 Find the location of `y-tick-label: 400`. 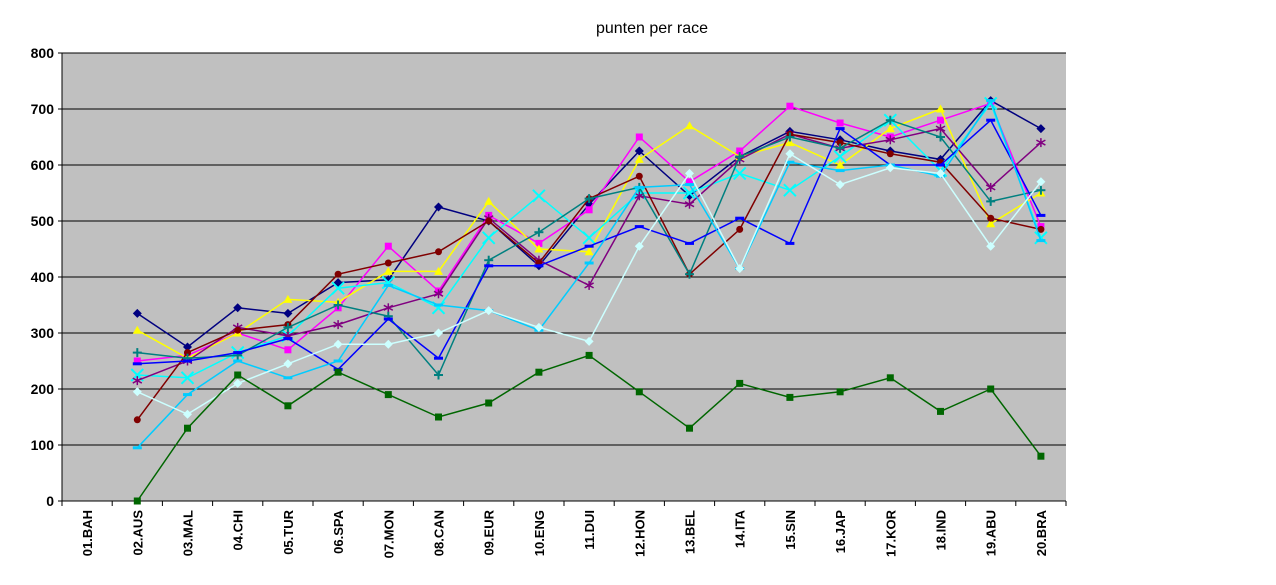

y-tick-label: 400 is located at coordinates (43, 277).